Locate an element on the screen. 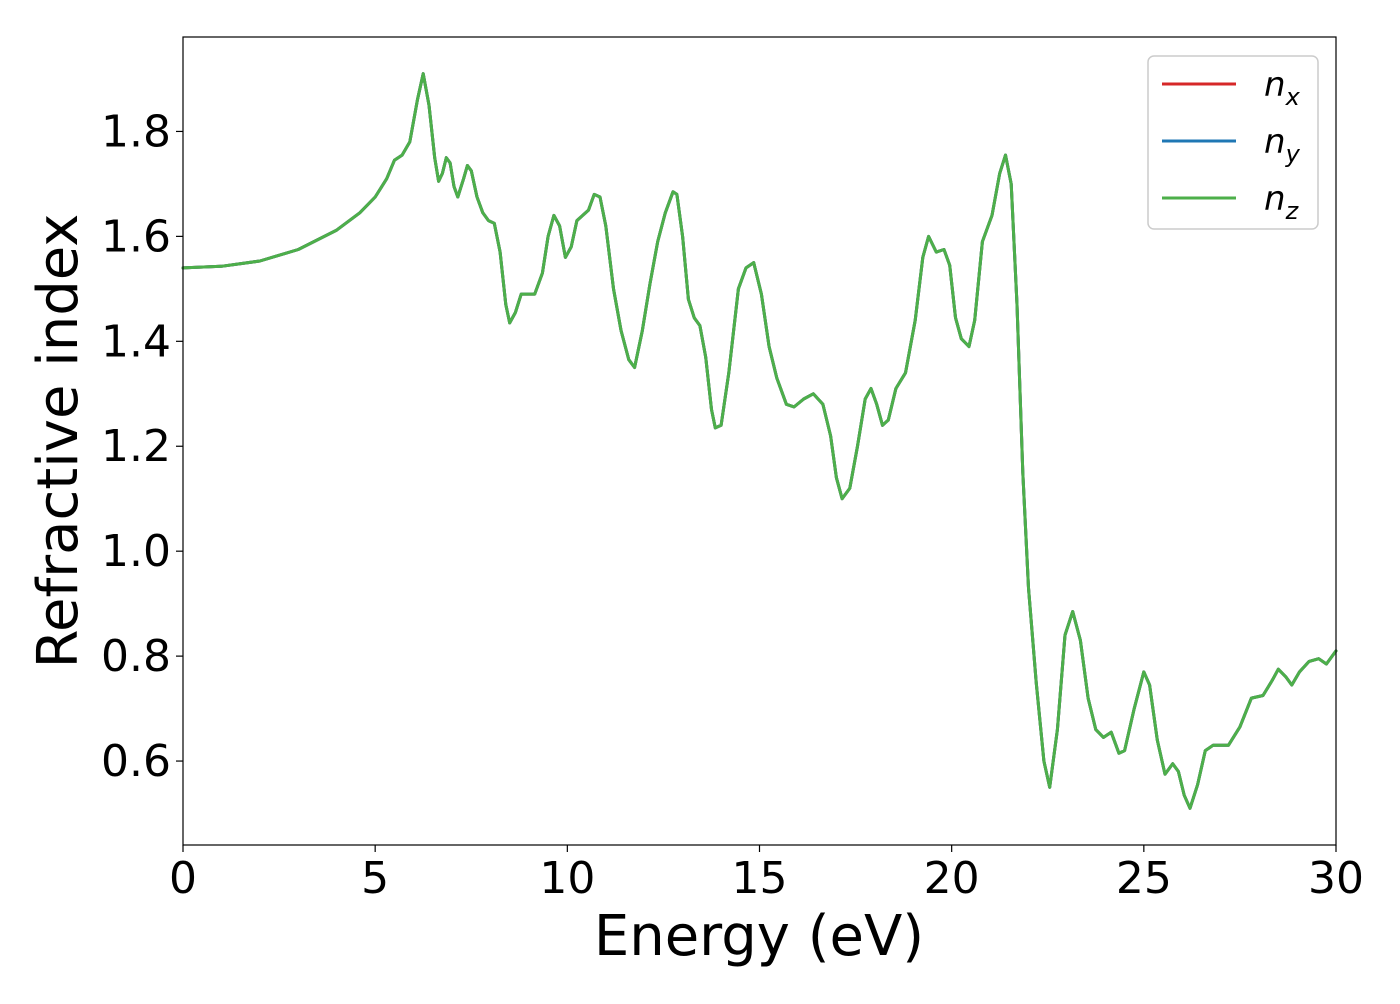  y-axis-label: Refractive index is located at coordinates (58, 441).